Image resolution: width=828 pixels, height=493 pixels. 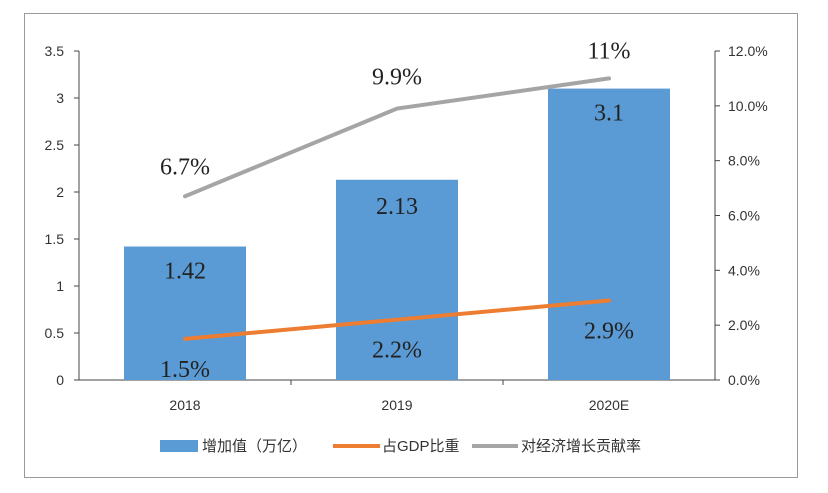 What do you see at coordinates (396, 405) in the screenshot?
I see `category-label: 2019` at bounding box center [396, 405].